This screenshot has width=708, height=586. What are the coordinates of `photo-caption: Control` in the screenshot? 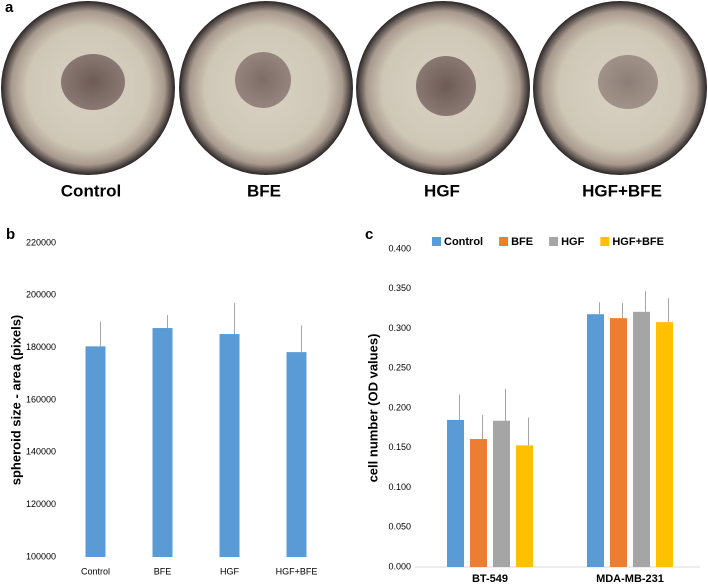 It's located at (91, 190).